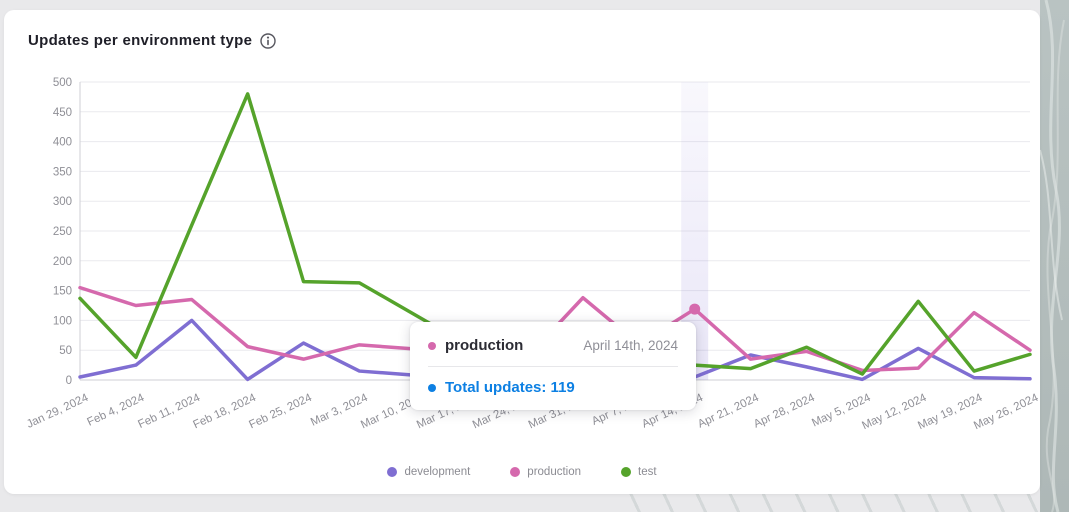 The height and width of the screenshot is (512, 1069). Describe the element at coordinates (268, 40) in the screenshot. I see `info-icon` at that location.